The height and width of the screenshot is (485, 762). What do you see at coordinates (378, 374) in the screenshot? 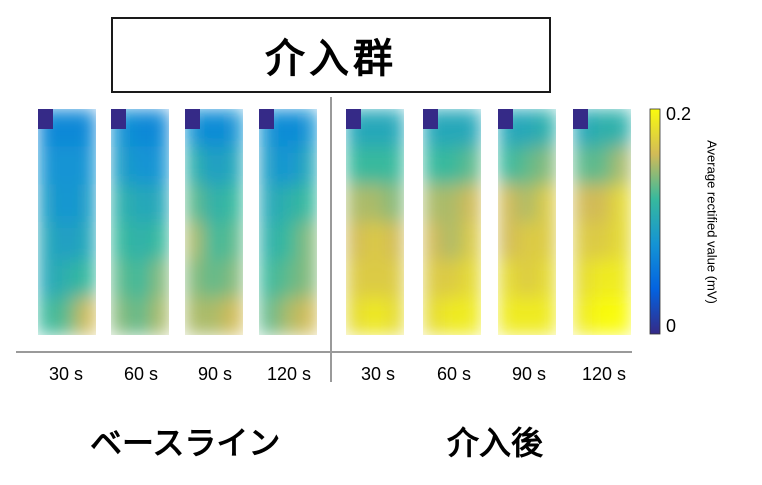
I see `tick-post-30s: 30 s` at bounding box center [378, 374].